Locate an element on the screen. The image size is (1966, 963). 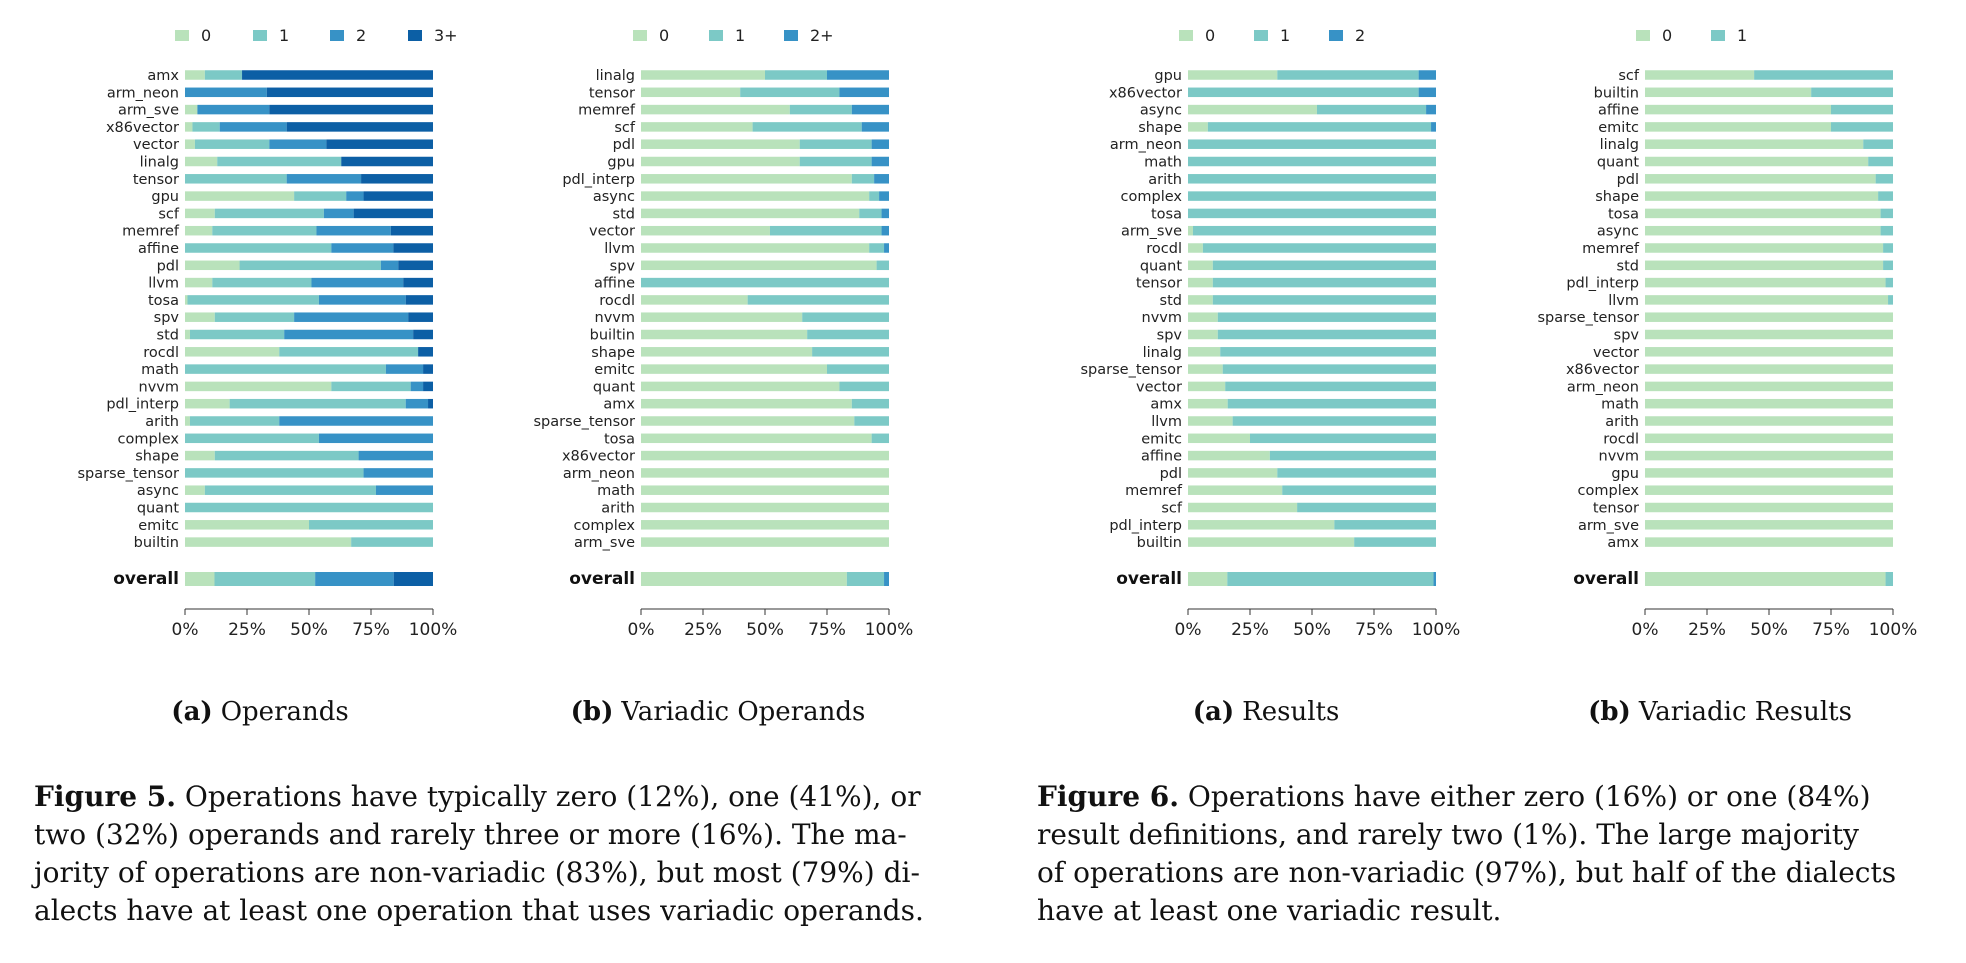
x-tick-label: 50% is located at coordinates (1312, 630).